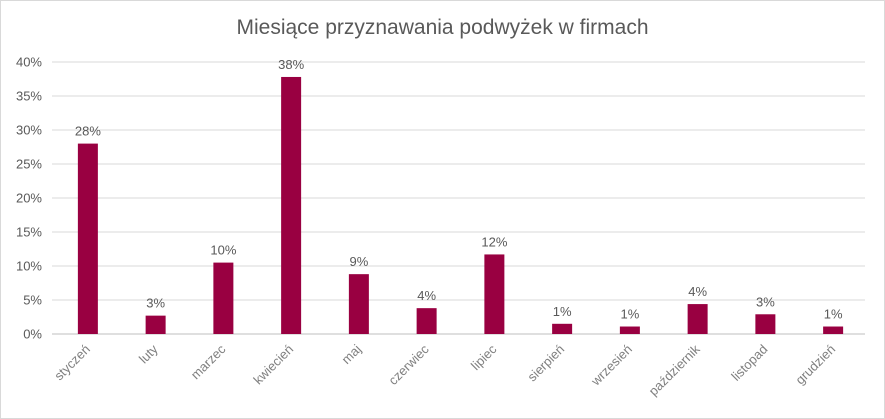 The height and width of the screenshot is (419, 885). What do you see at coordinates (484, 357) in the screenshot?
I see `x-category-label: lipiec` at bounding box center [484, 357].